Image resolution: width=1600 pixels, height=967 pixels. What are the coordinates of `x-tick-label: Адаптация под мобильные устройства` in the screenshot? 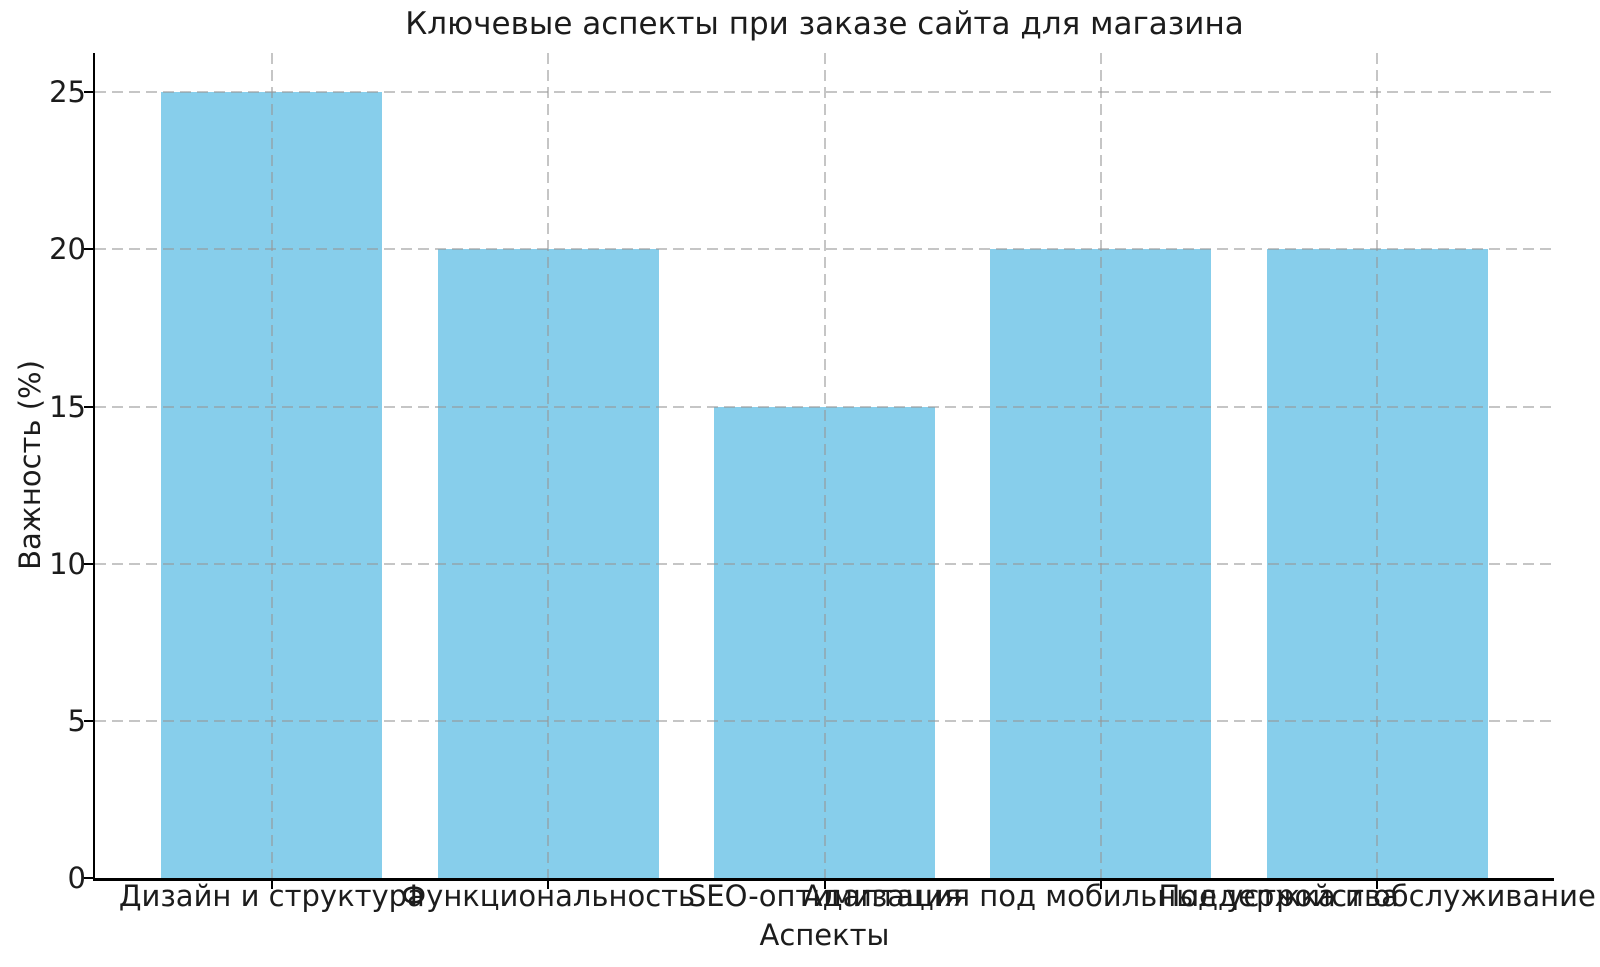 It's located at (1100, 896).